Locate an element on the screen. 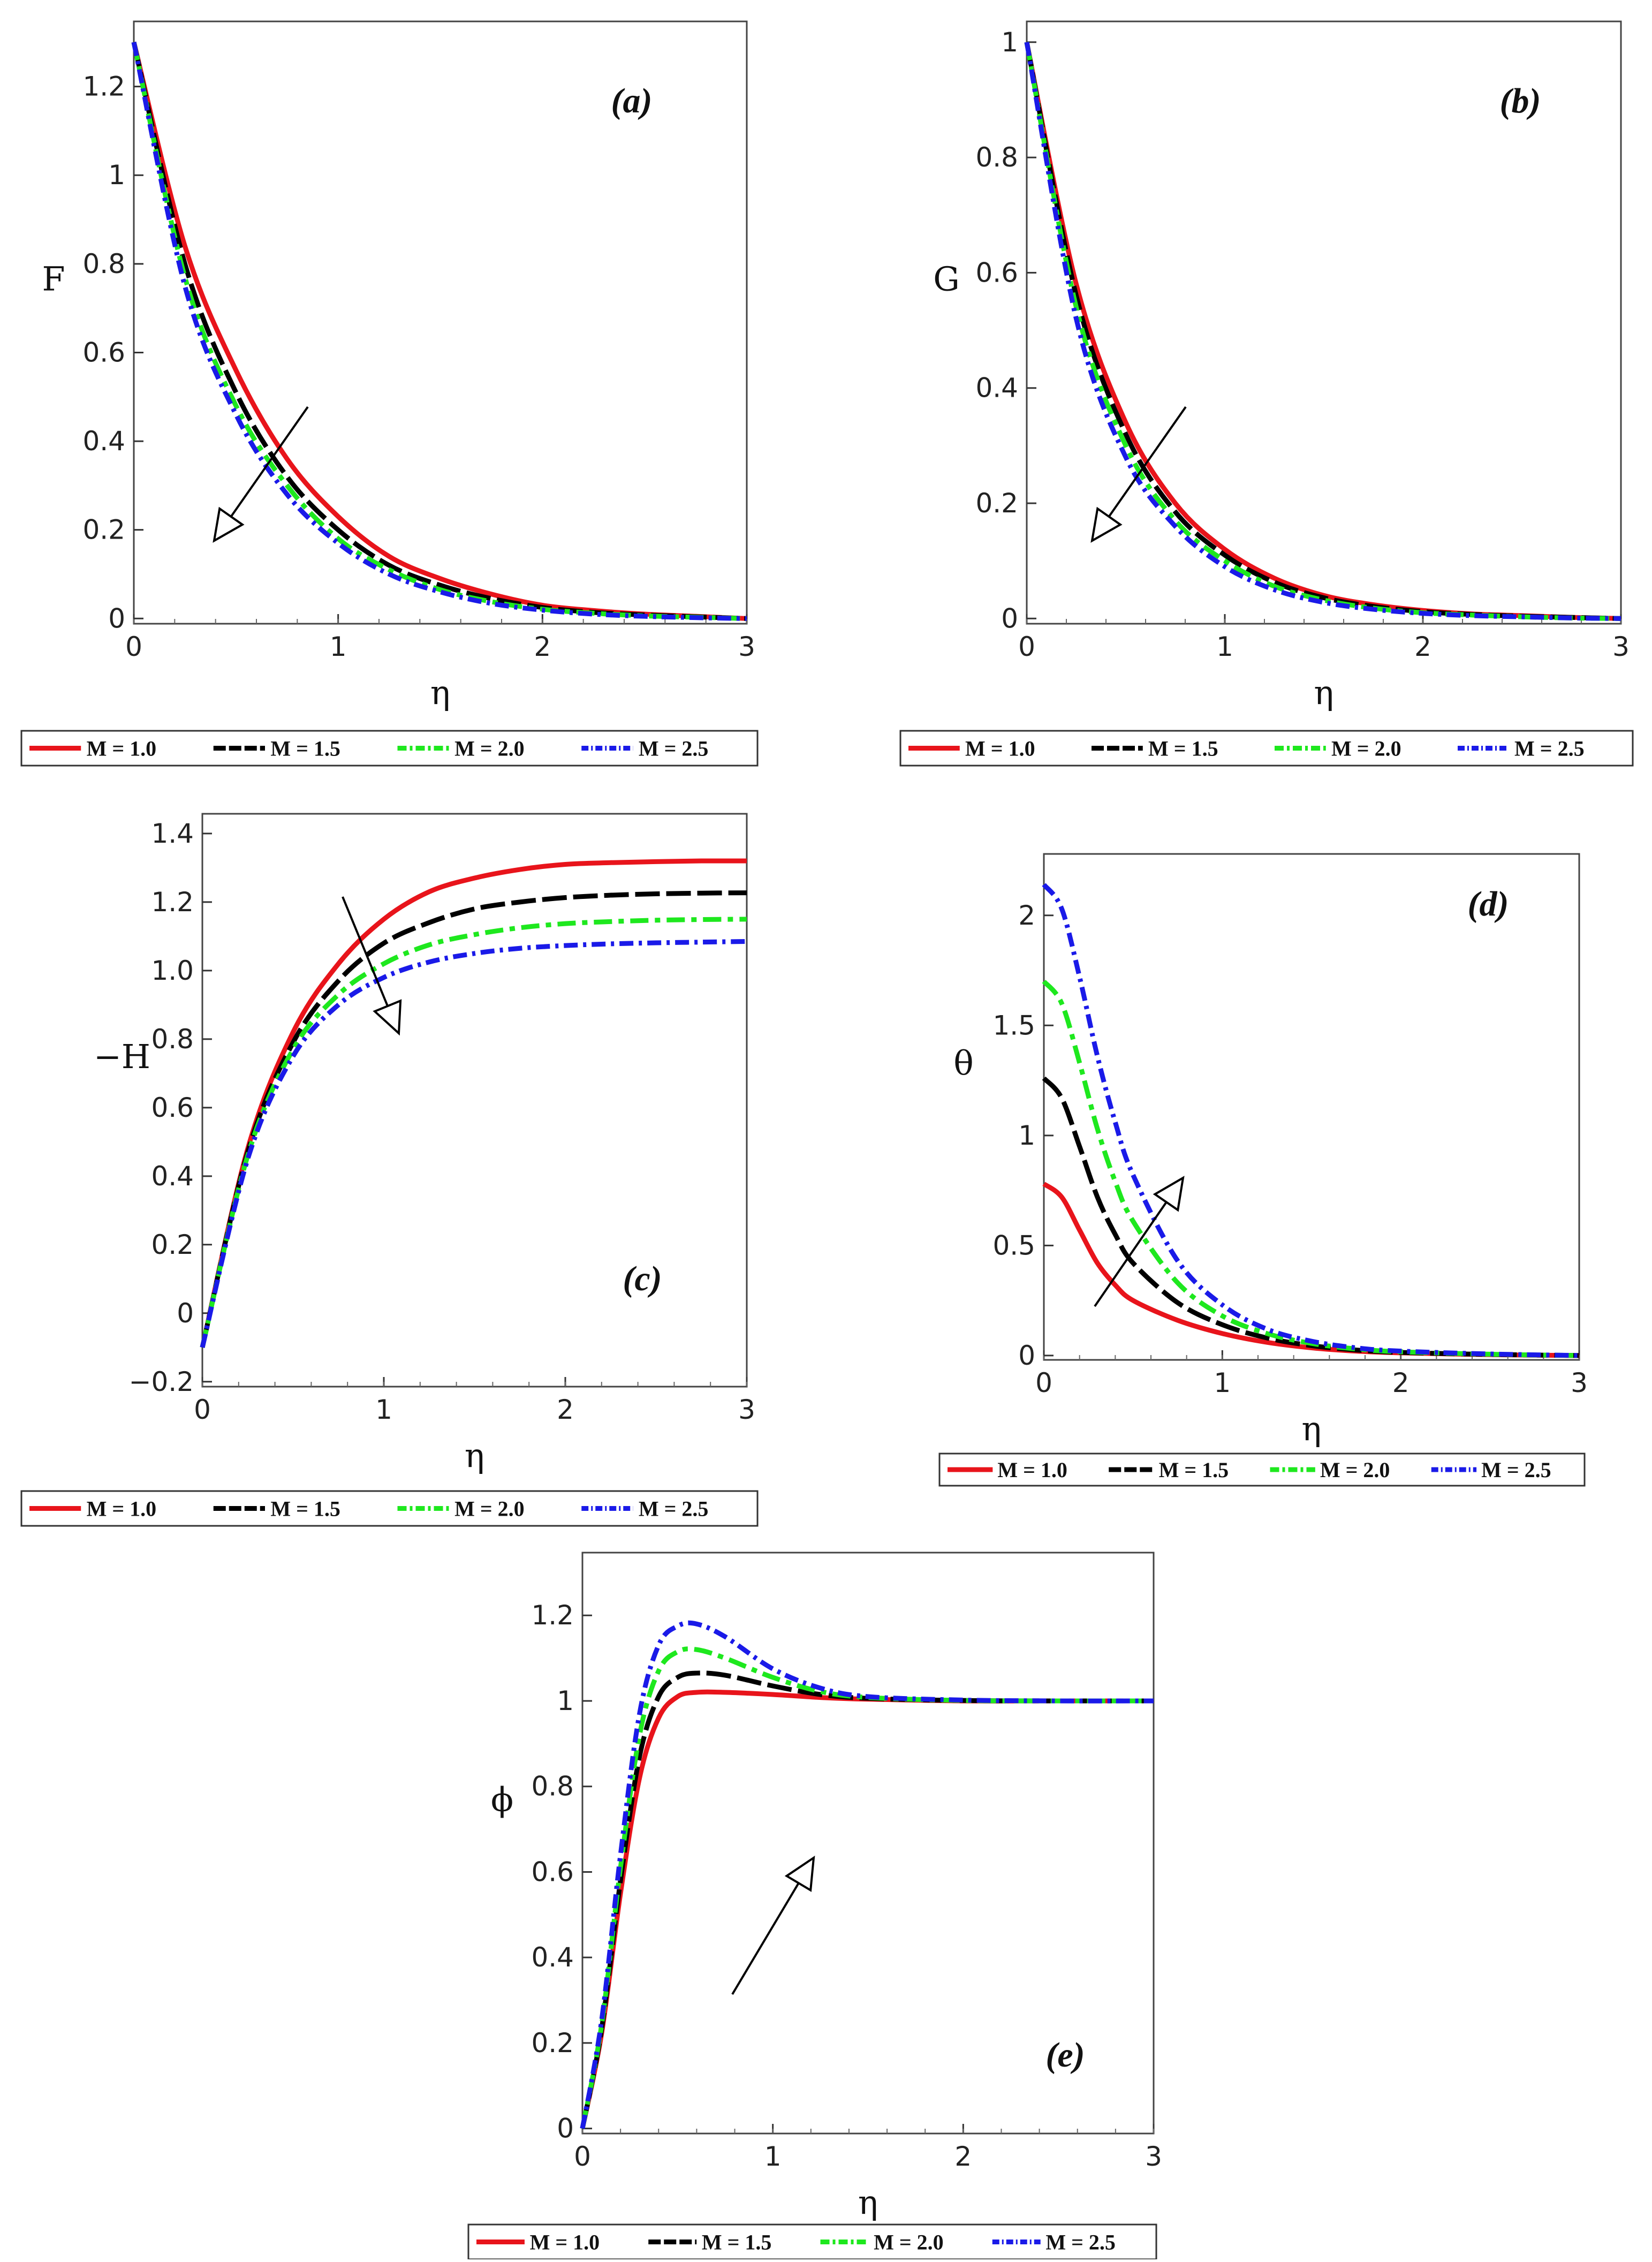 This screenshot has width=1652, height=2262. panel-tag: (e) is located at coordinates (1065, 2055).